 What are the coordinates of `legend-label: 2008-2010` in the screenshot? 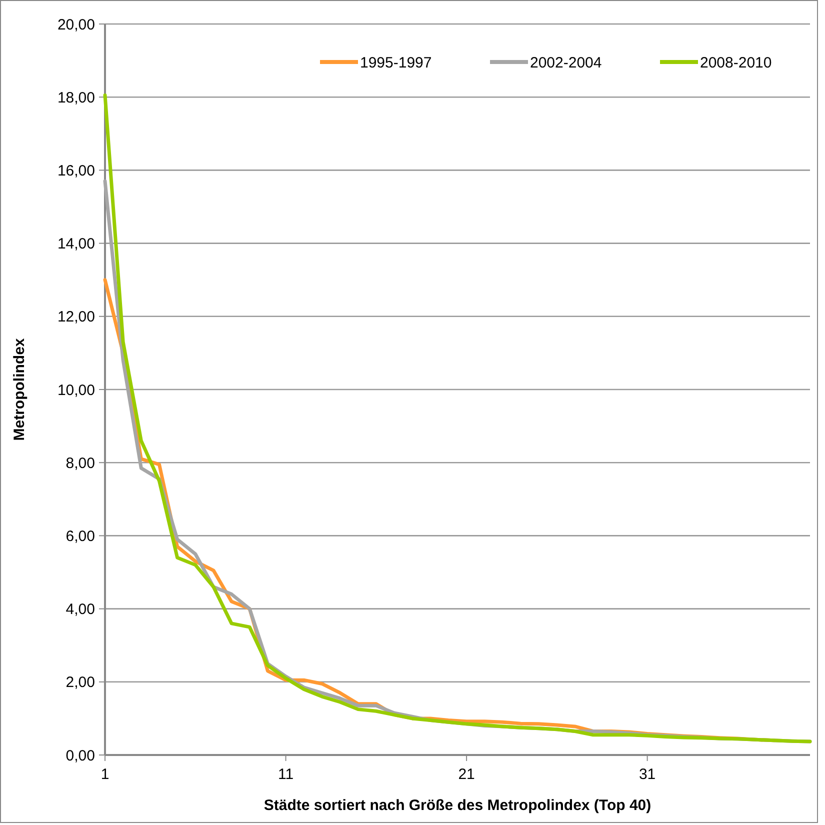 It's located at (736, 63).